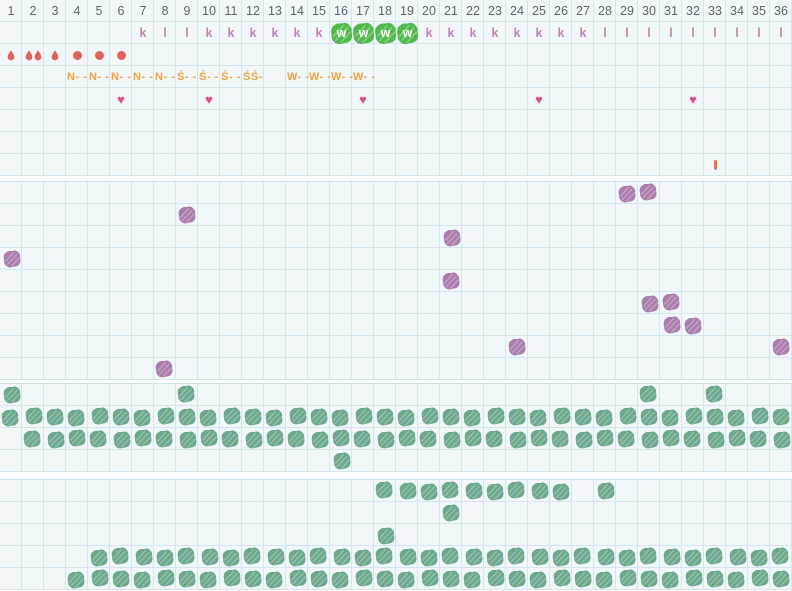 The width and height of the screenshot is (792, 591). I want to click on day-number: 35, so click(759, 11).